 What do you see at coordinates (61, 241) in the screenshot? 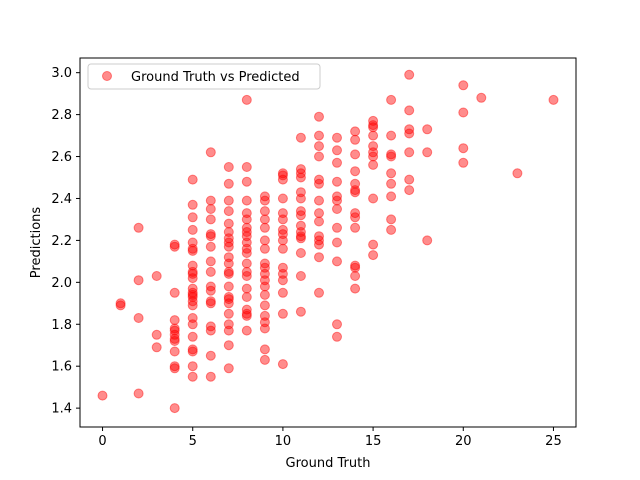
I see `y-tick-label: 2.2` at bounding box center [61, 241].